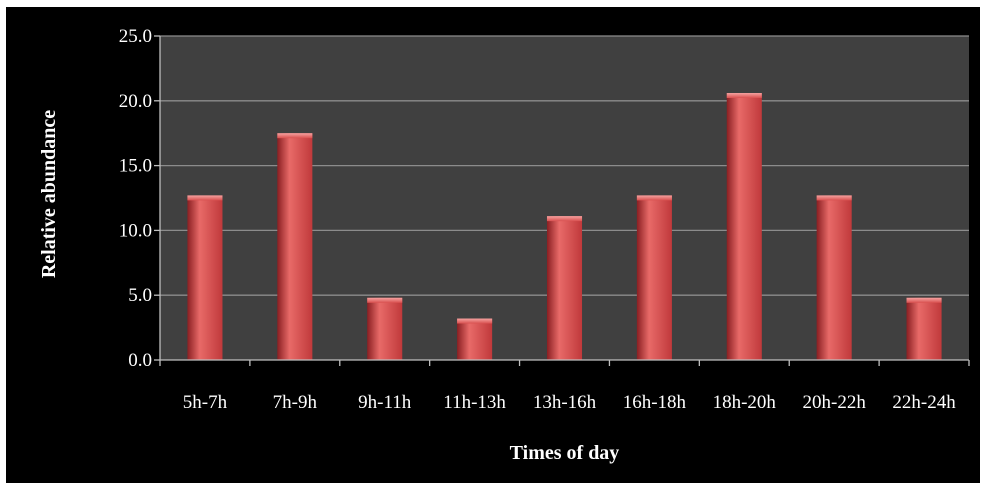  Describe the element at coordinates (835, 402) in the screenshot. I see `x-tick-label: 20h-22h` at that location.